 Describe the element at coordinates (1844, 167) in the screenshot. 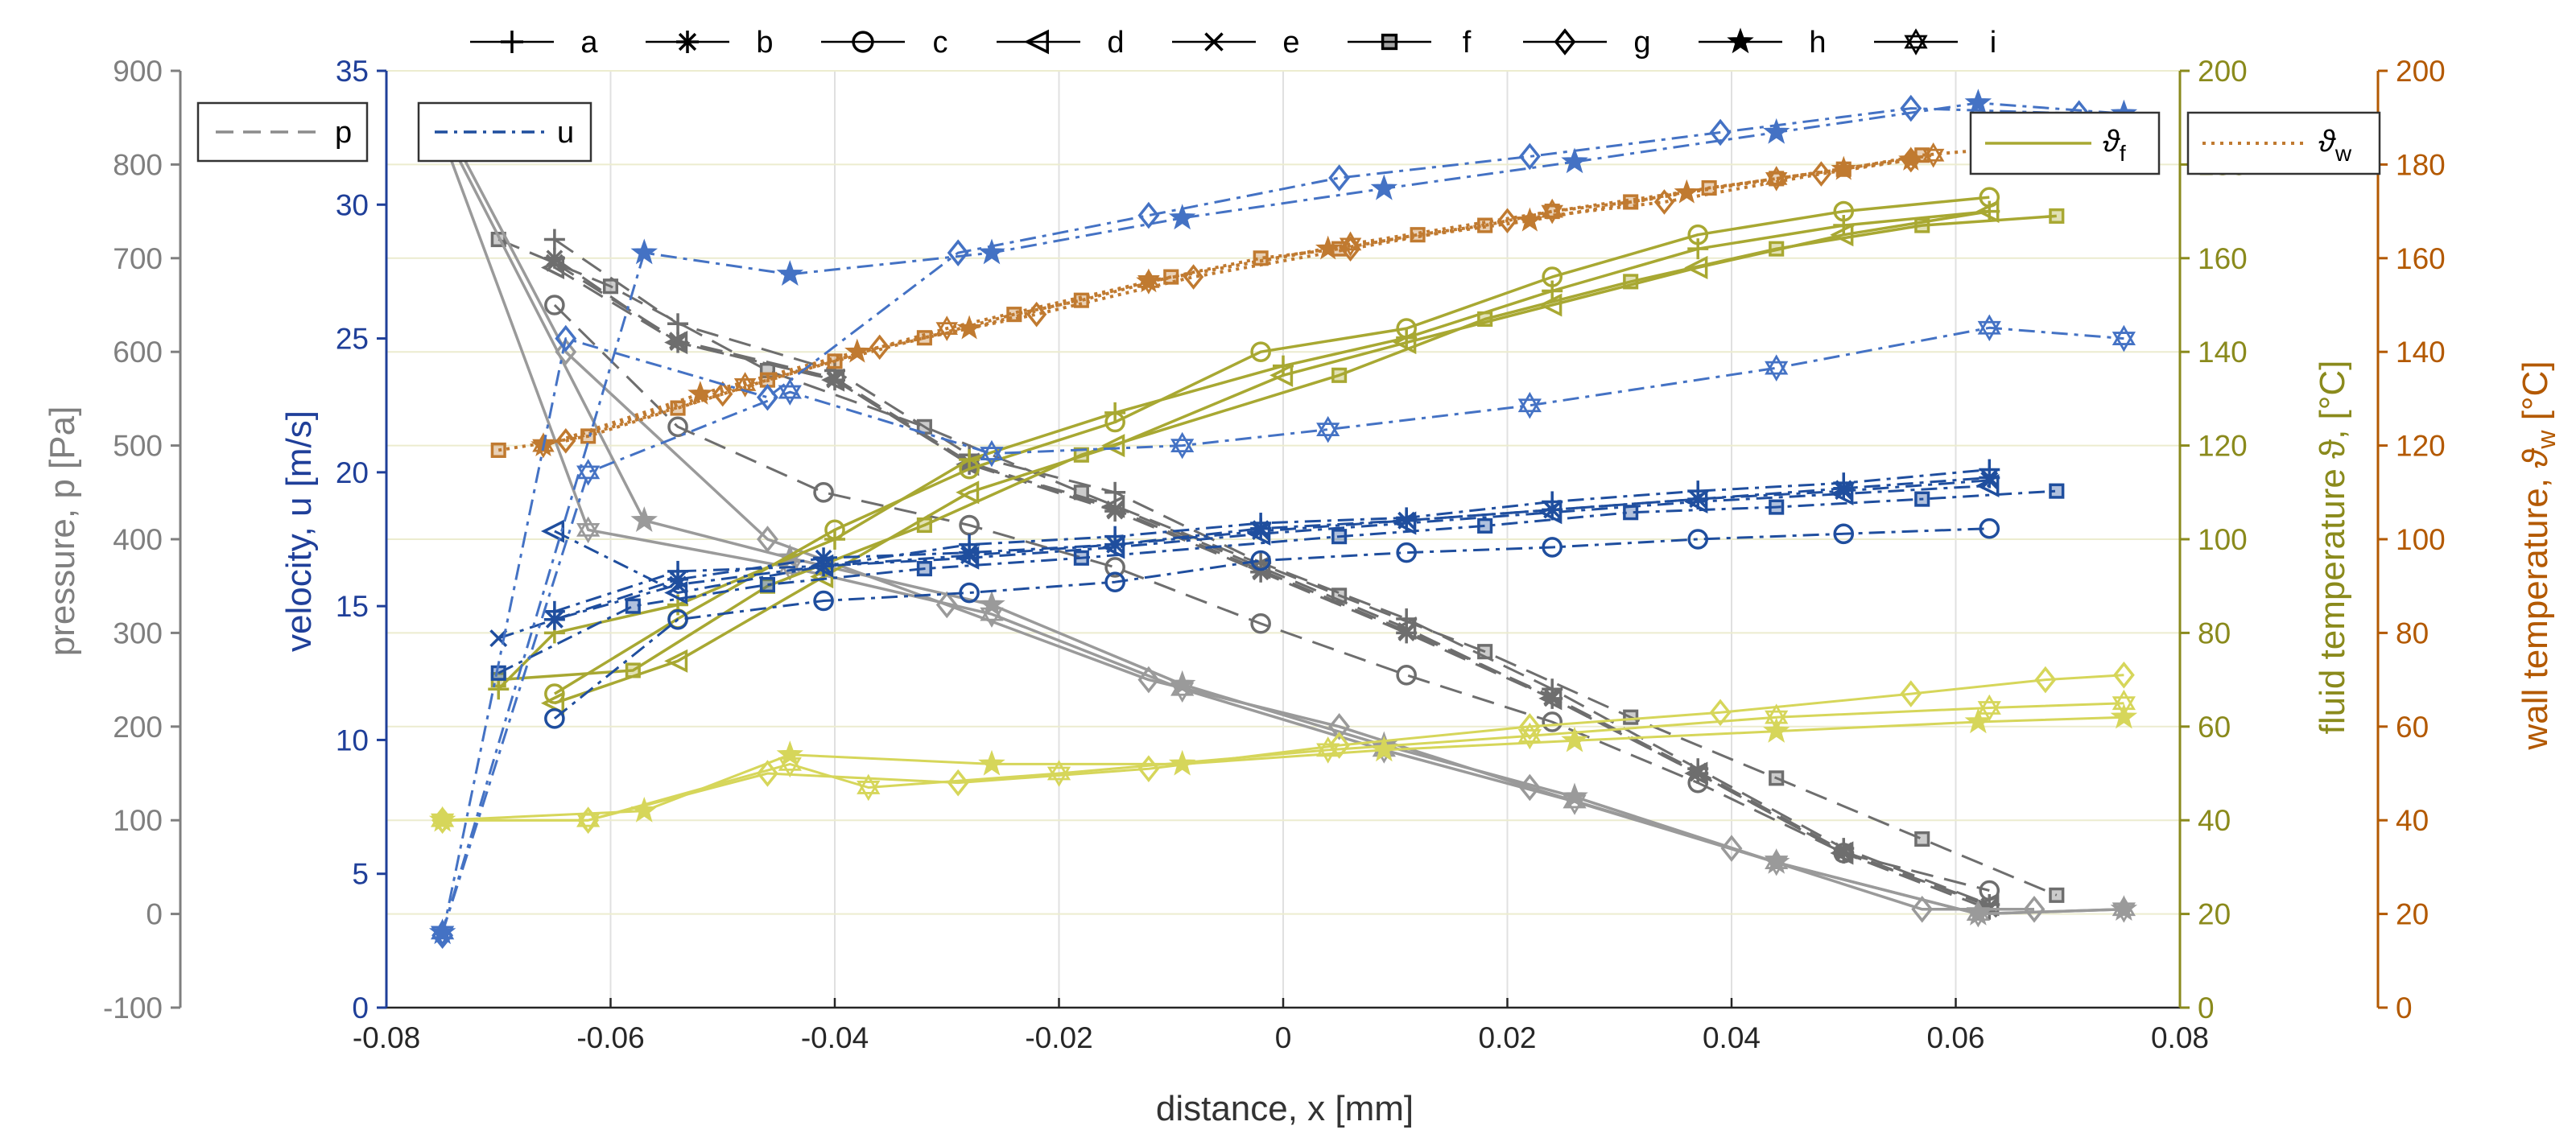

I see `wall-temperature-point-h` at that location.